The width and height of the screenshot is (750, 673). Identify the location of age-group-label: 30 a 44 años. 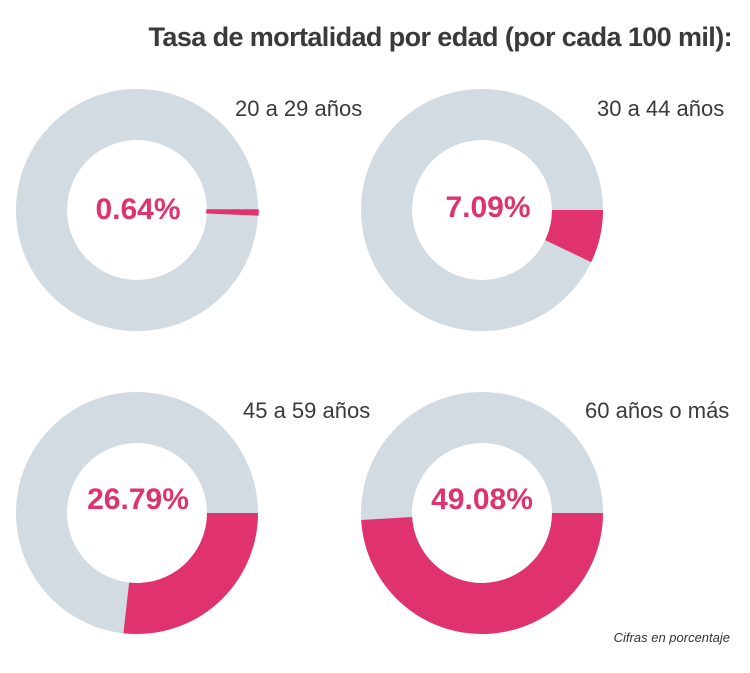
(661, 108).